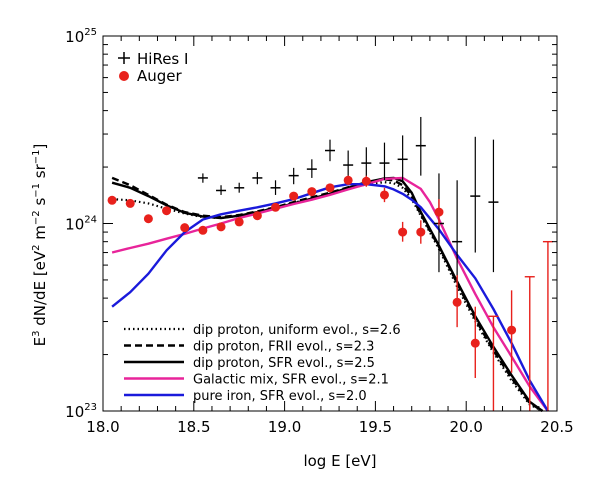 This screenshot has width=597, height=485. I want to click on legend-hires-label: HiRes I, so click(162, 59).